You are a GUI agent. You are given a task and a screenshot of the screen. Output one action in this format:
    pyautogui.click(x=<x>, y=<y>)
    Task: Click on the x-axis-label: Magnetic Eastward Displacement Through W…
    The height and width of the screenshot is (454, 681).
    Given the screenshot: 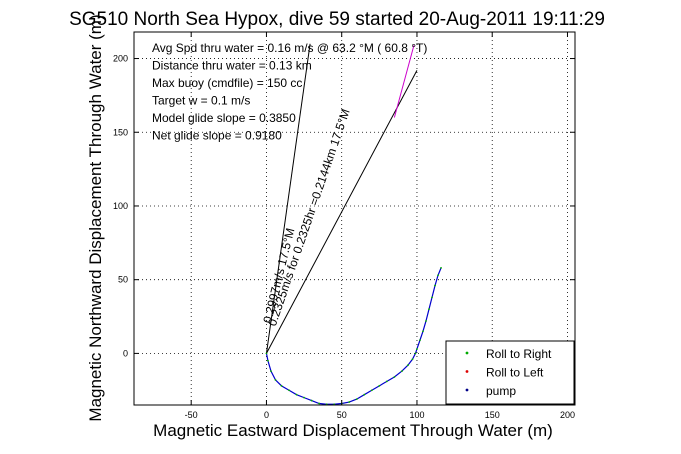 What is the action you would take?
    pyautogui.click(x=353, y=430)
    